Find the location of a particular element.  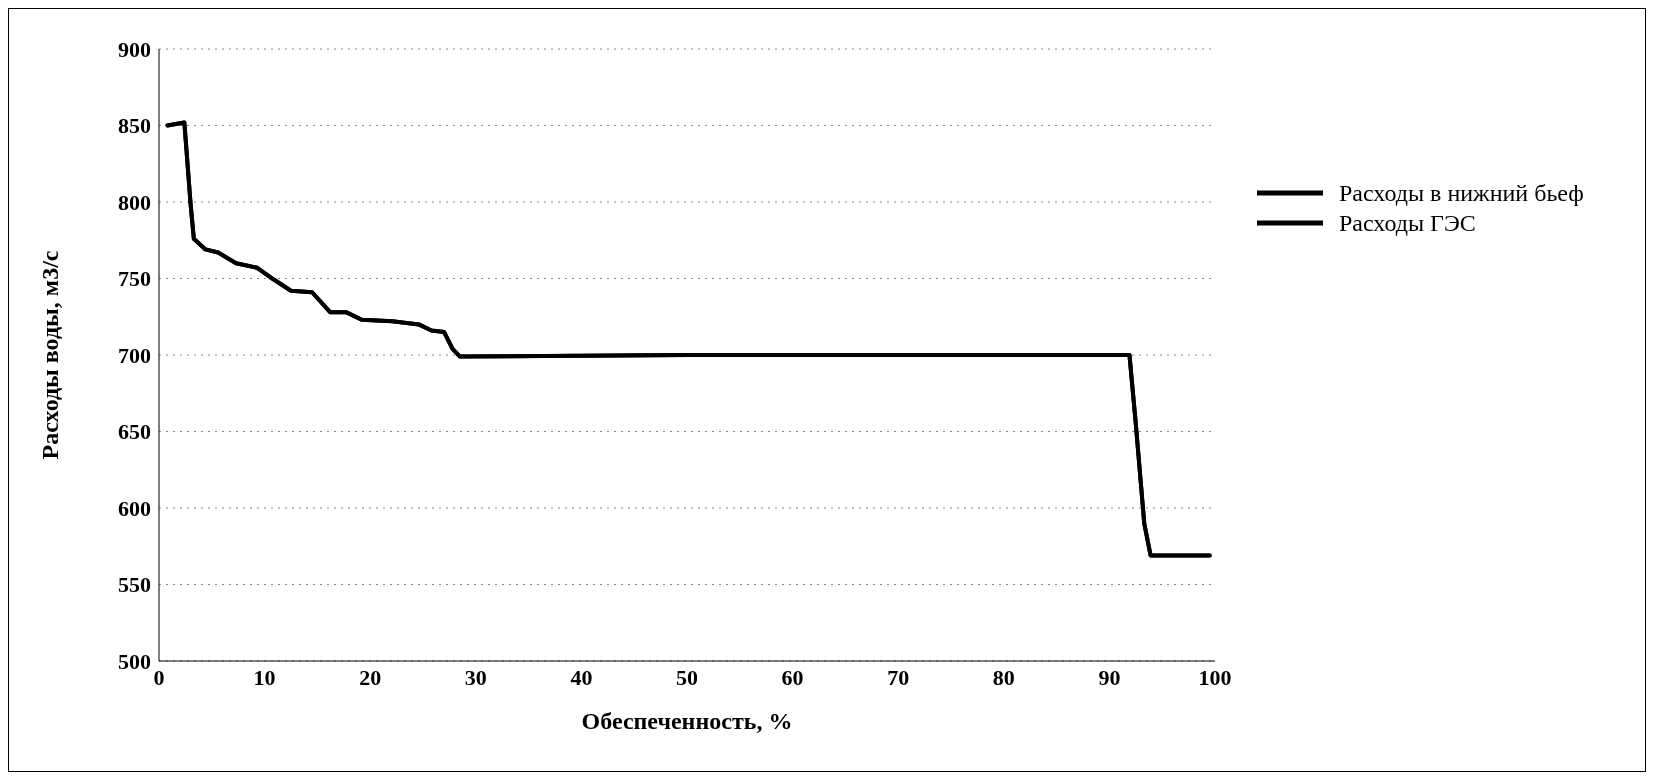

y-tick-label: 900 is located at coordinates (134, 49).